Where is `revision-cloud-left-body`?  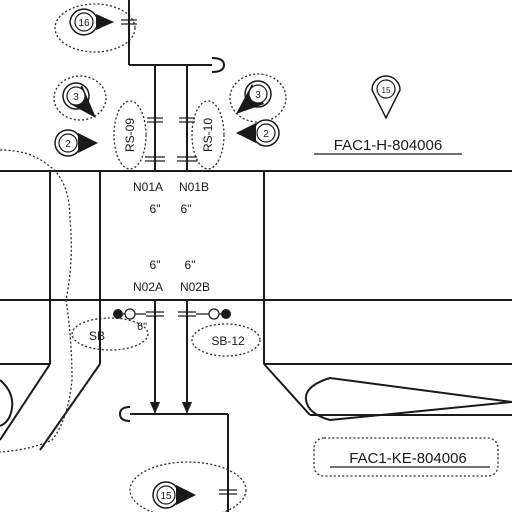
revision-cloud-left-body is located at coordinates (36, 301).